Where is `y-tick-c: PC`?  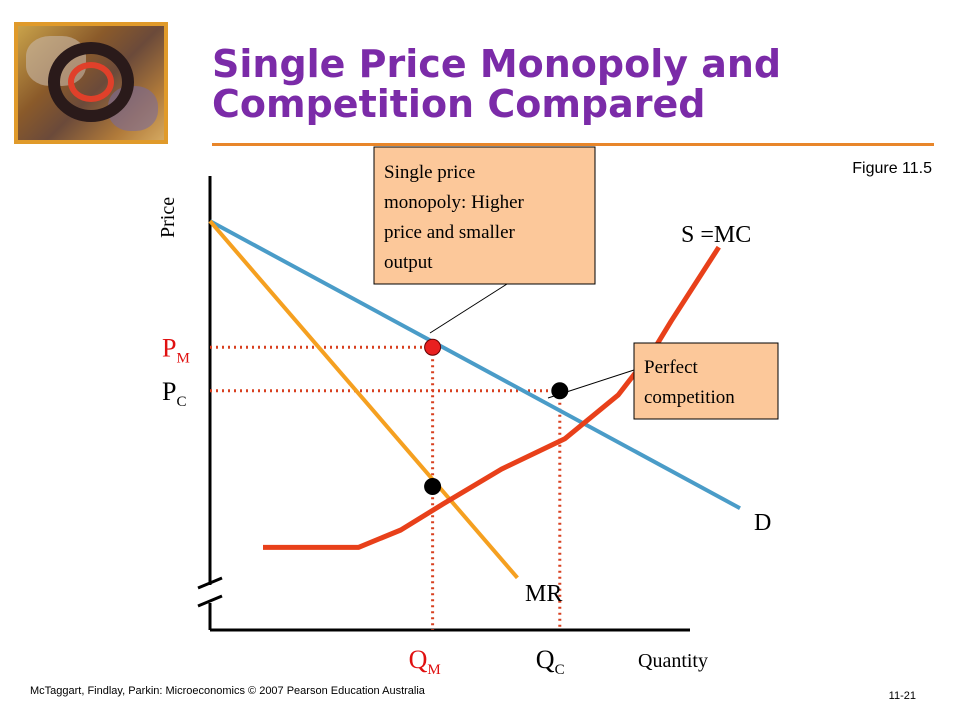 y-tick-c: PC is located at coordinates (174, 393).